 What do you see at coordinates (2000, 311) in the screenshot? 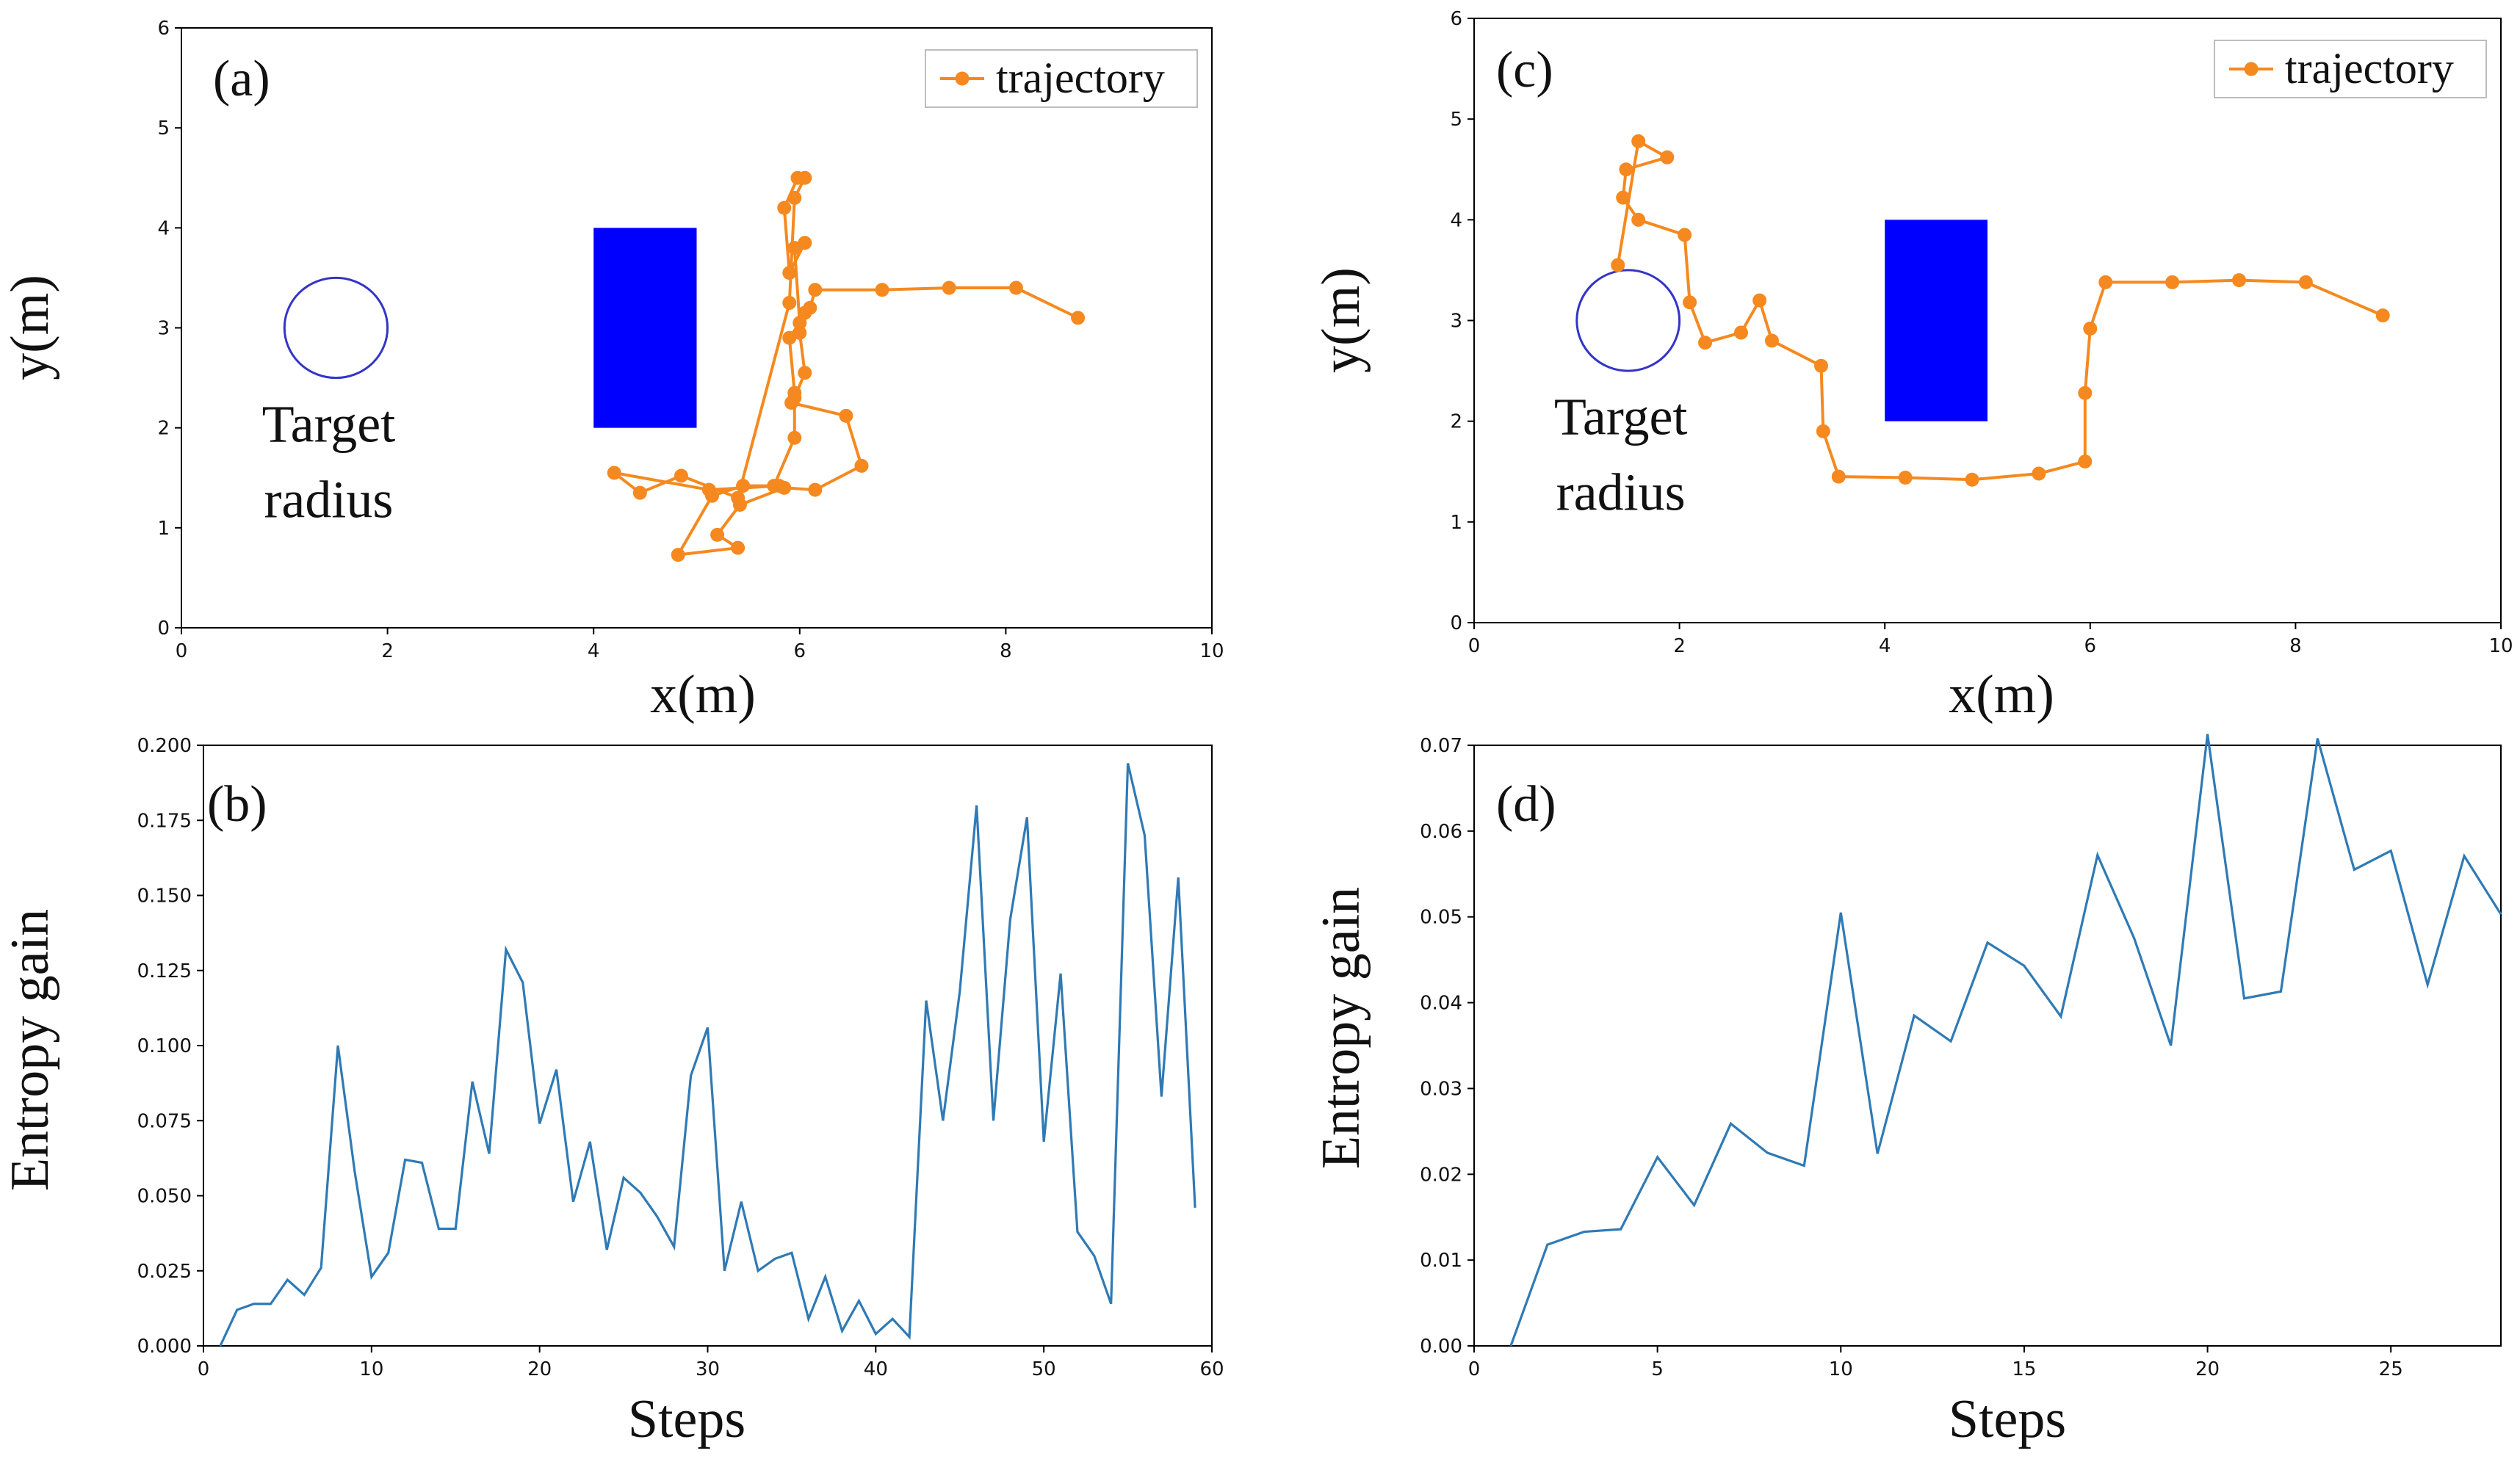
I see `trajectory-line` at bounding box center [2000, 311].